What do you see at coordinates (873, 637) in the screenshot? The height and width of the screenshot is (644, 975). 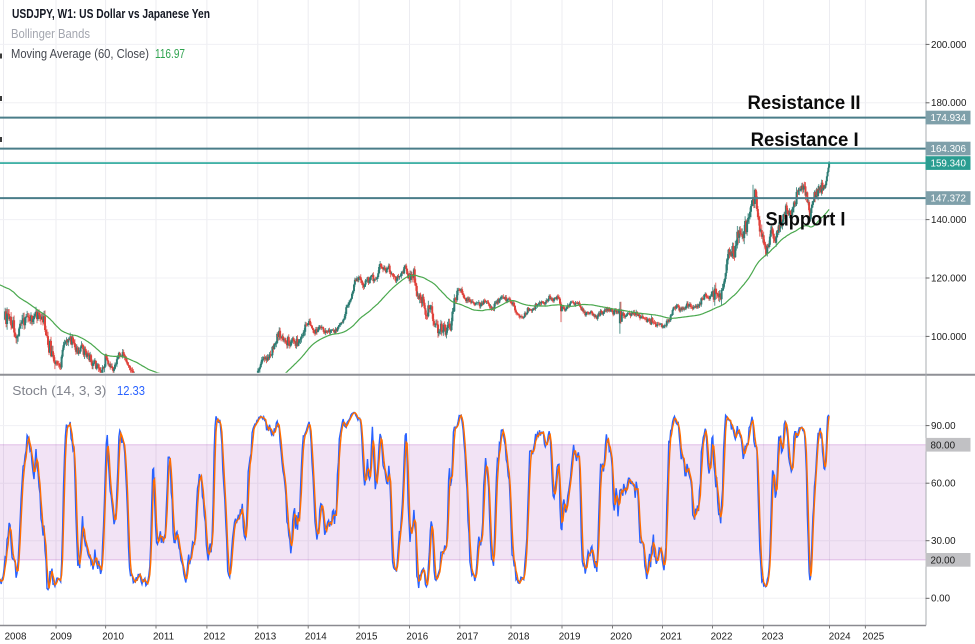 I see `svg-text: 2025` at bounding box center [873, 637].